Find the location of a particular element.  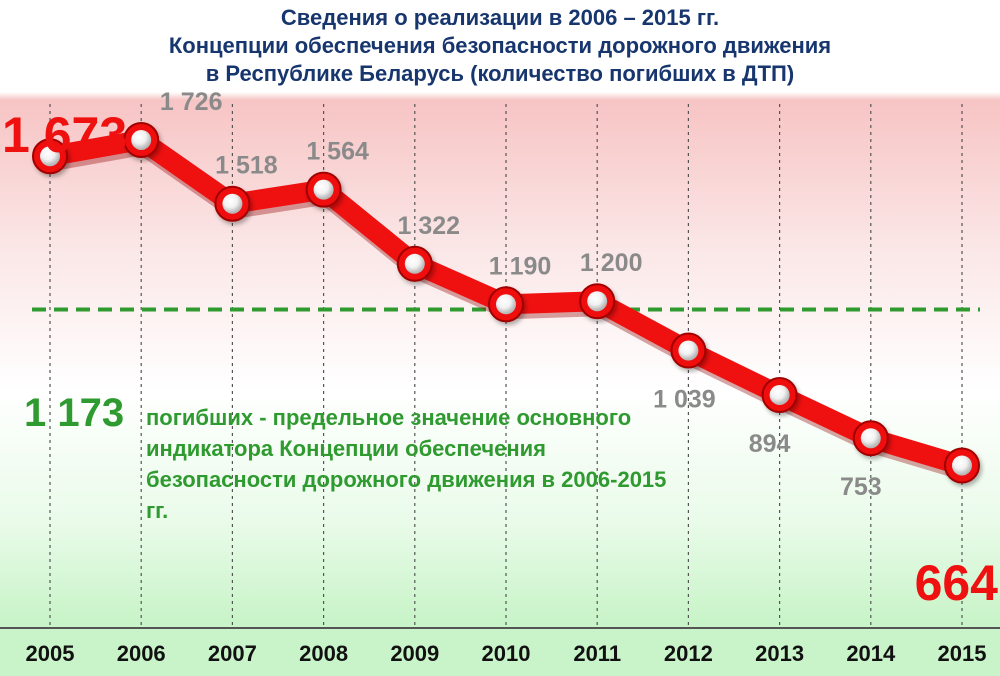

data-point-2005 is located at coordinates (50, 156).